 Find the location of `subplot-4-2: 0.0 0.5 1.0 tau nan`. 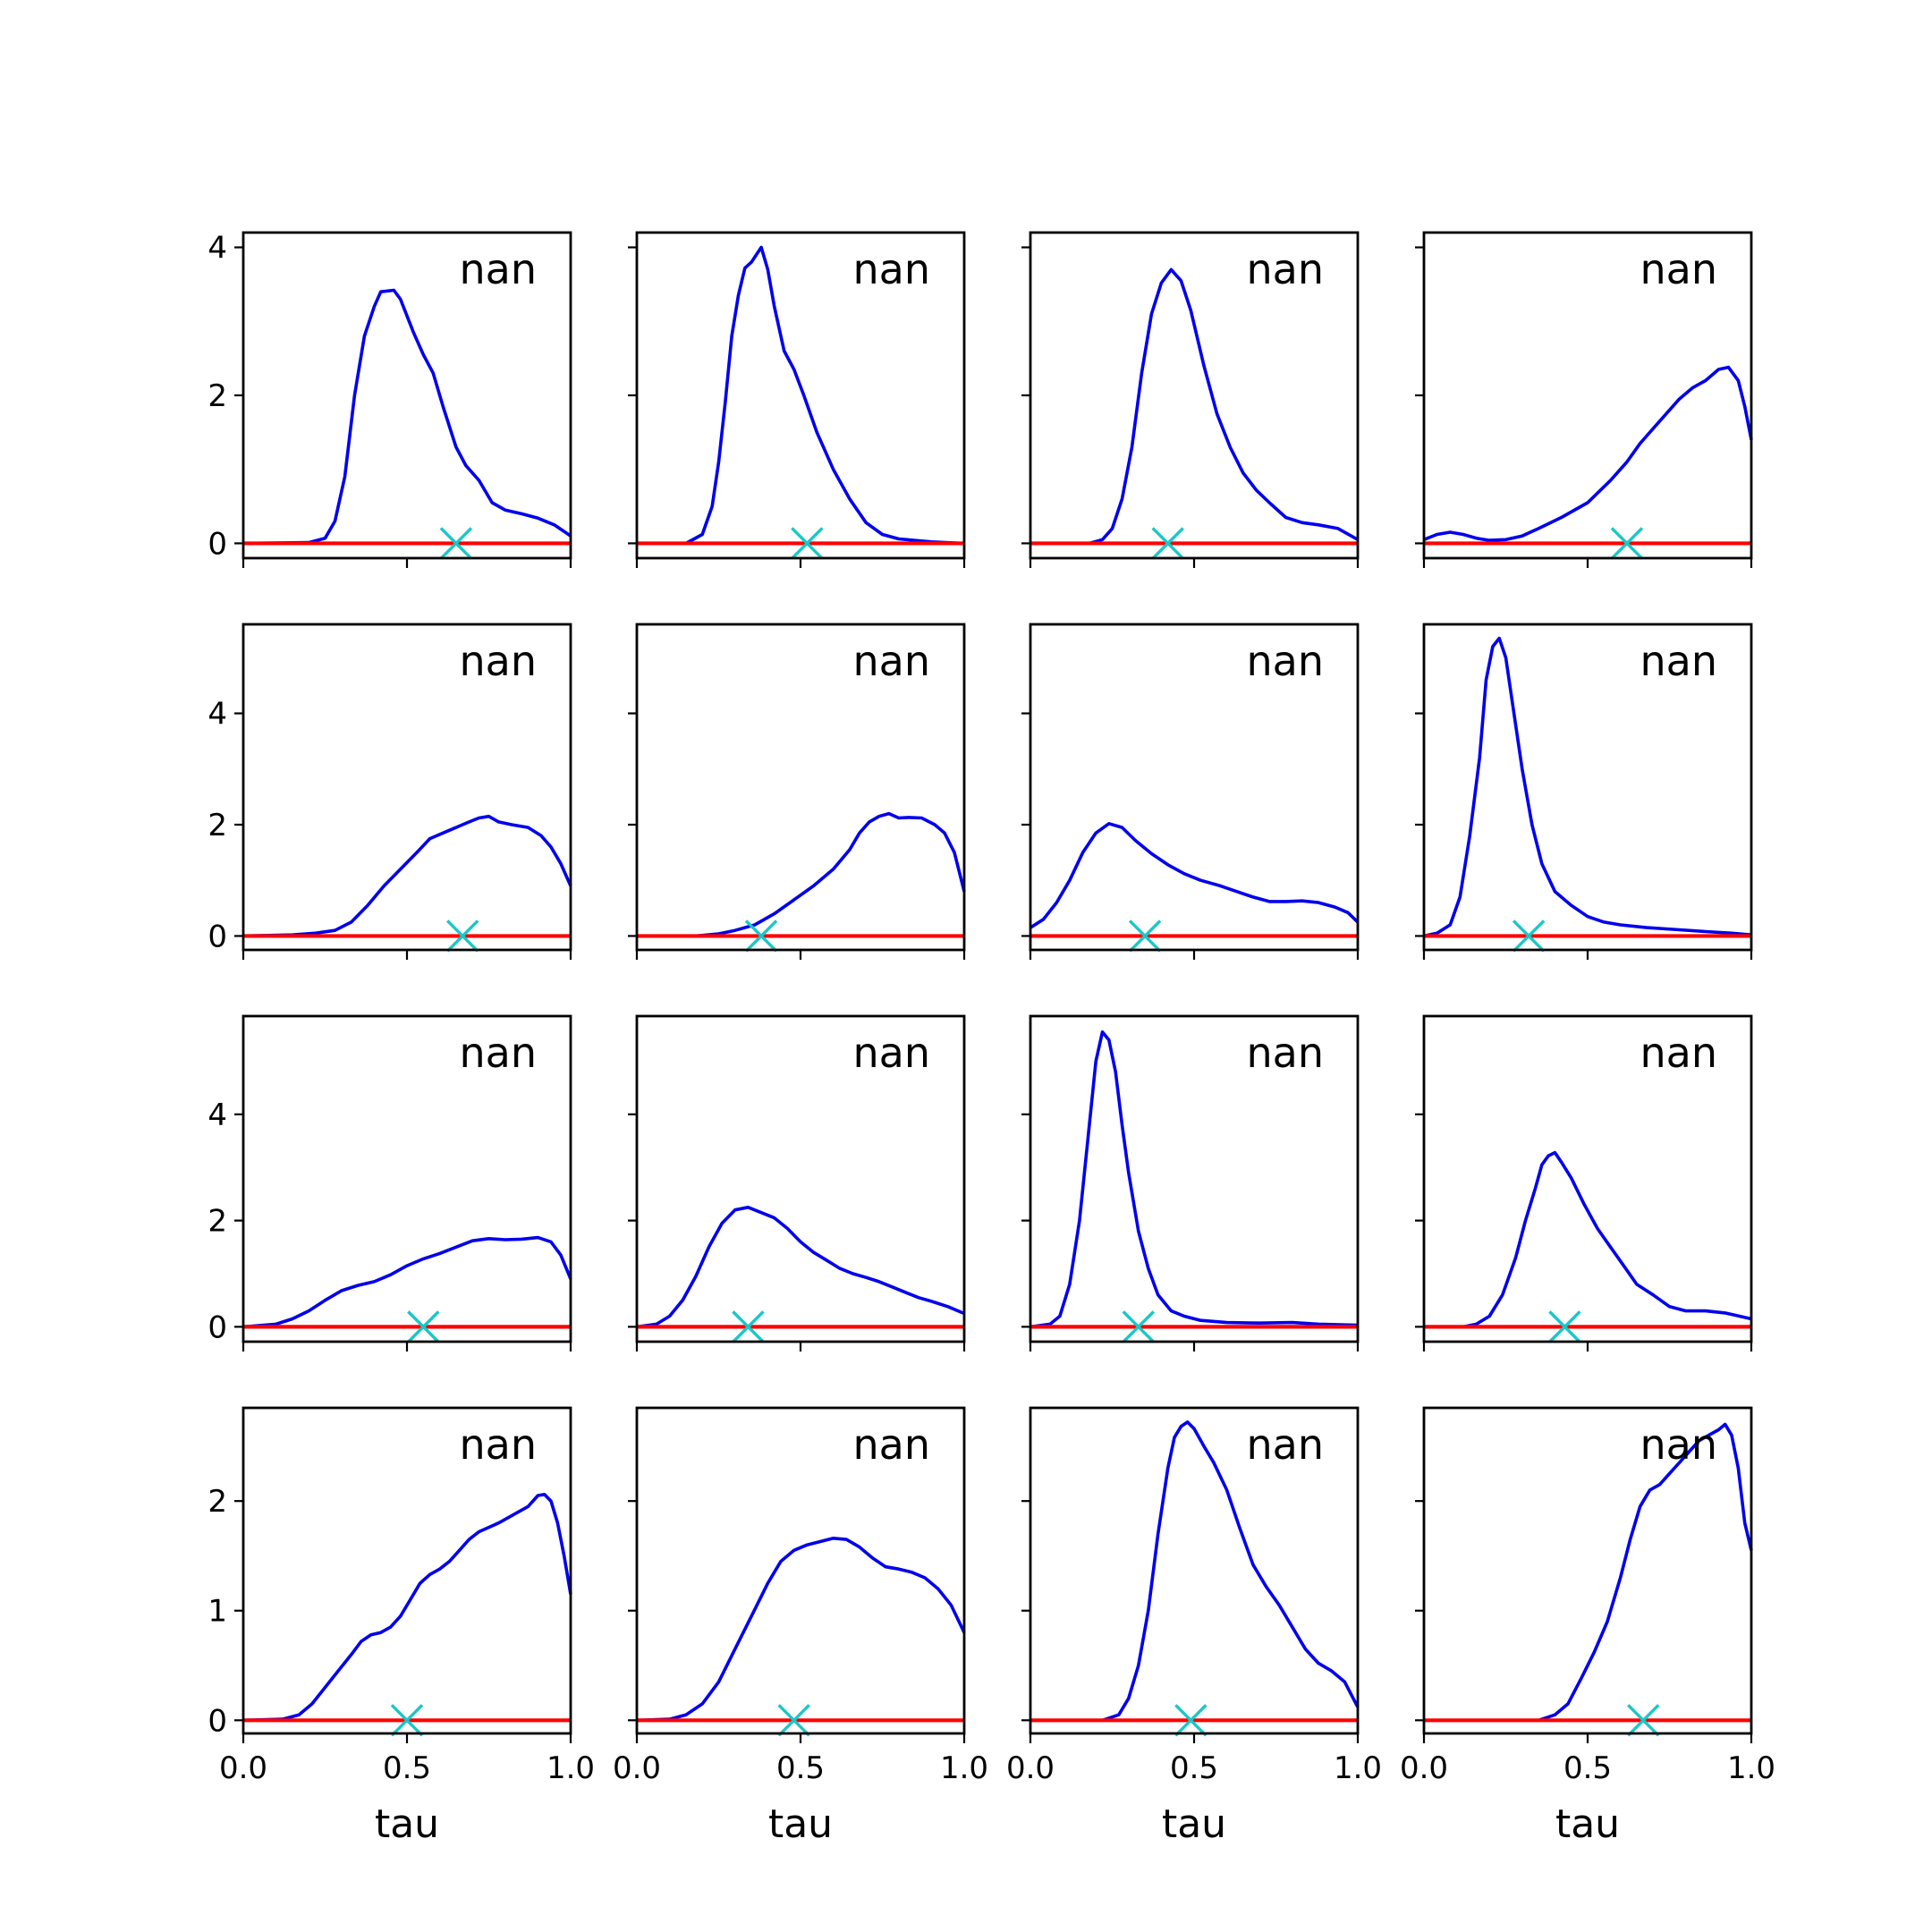

subplot-4-2: 0.0 0.5 1.0 tau nan is located at coordinates (800, 1626).